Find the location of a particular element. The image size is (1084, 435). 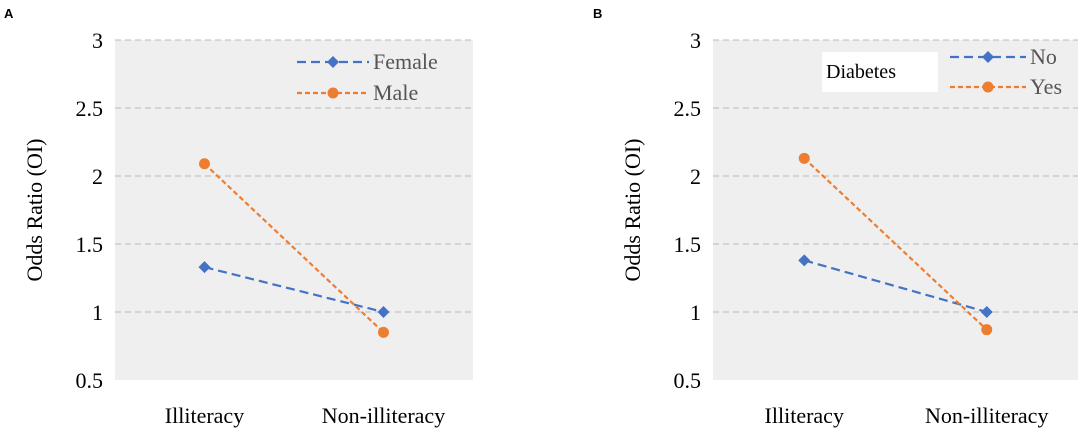

panel-label: A is located at coordinates (9, 13).